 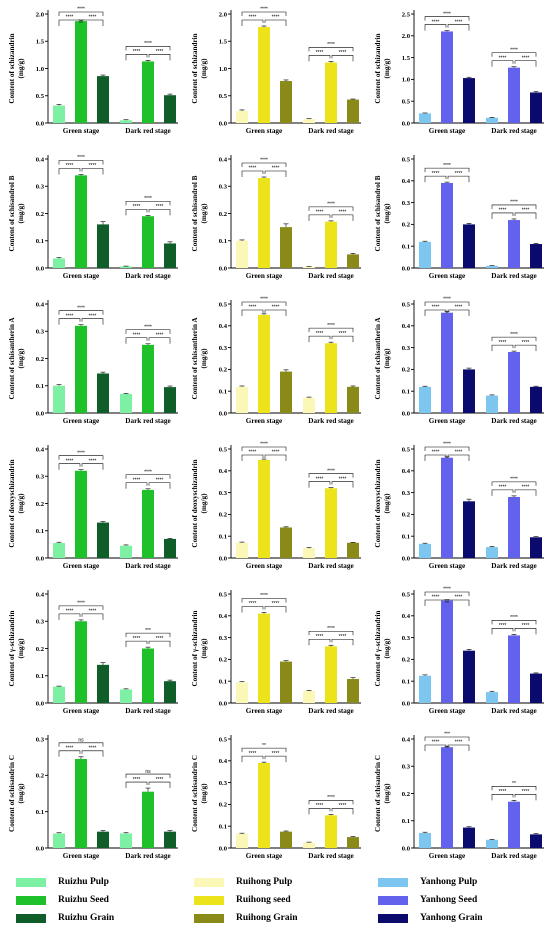 What do you see at coordinates (65, 918) in the screenshot?
I see `legend-item-ruizhu-grain: Ruizhu Grain` at bounding box center [65, 918].